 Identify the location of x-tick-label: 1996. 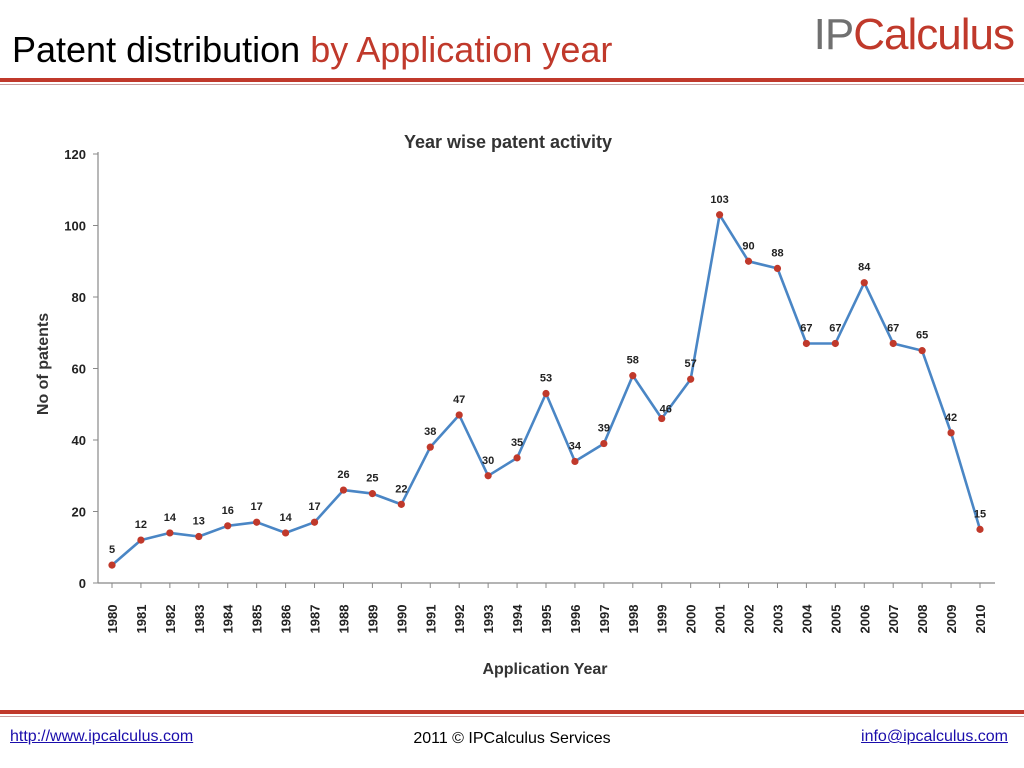
(575, 619).